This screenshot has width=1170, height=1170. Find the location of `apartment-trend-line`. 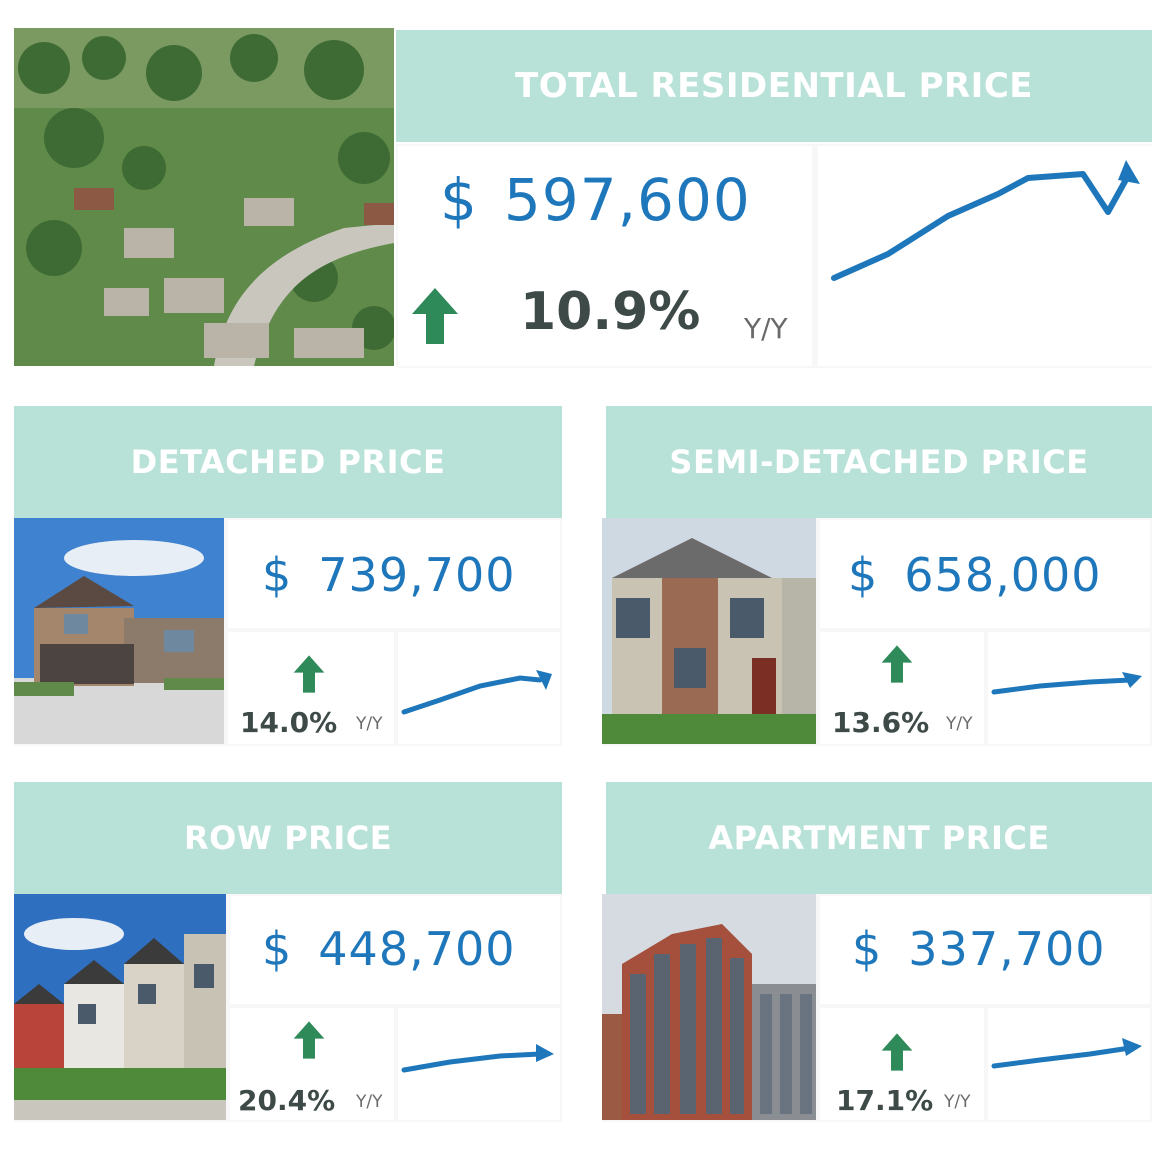

apartment-trend-line is located at coordinates (1068, 1054).